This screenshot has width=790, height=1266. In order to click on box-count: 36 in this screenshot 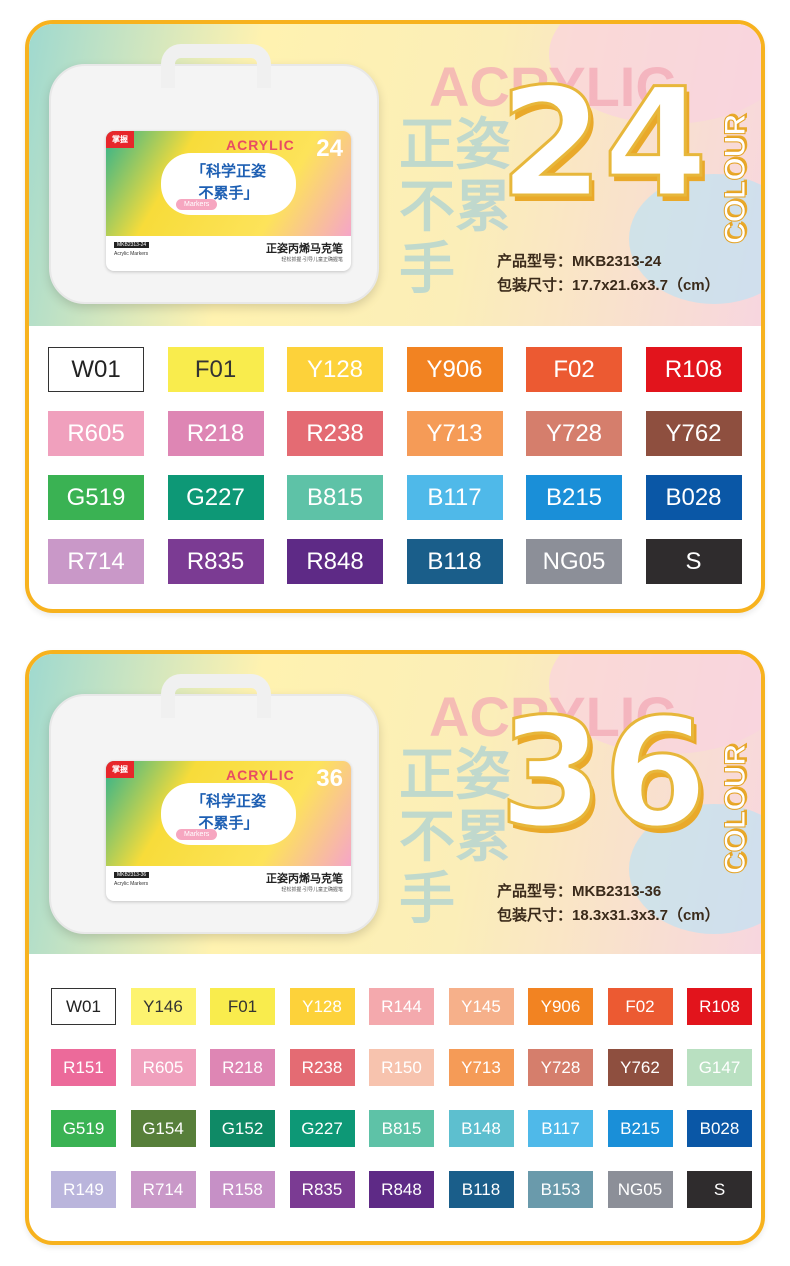, I will do `click(329, 778)`.